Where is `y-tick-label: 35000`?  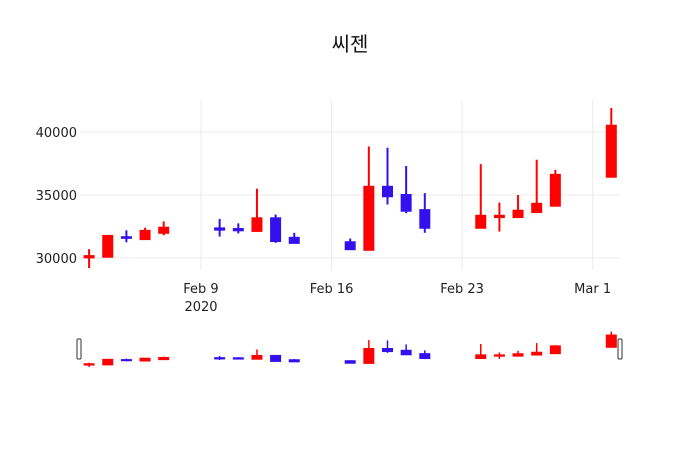 y-tick-label: 35000 is located at coordinates (56, 196).